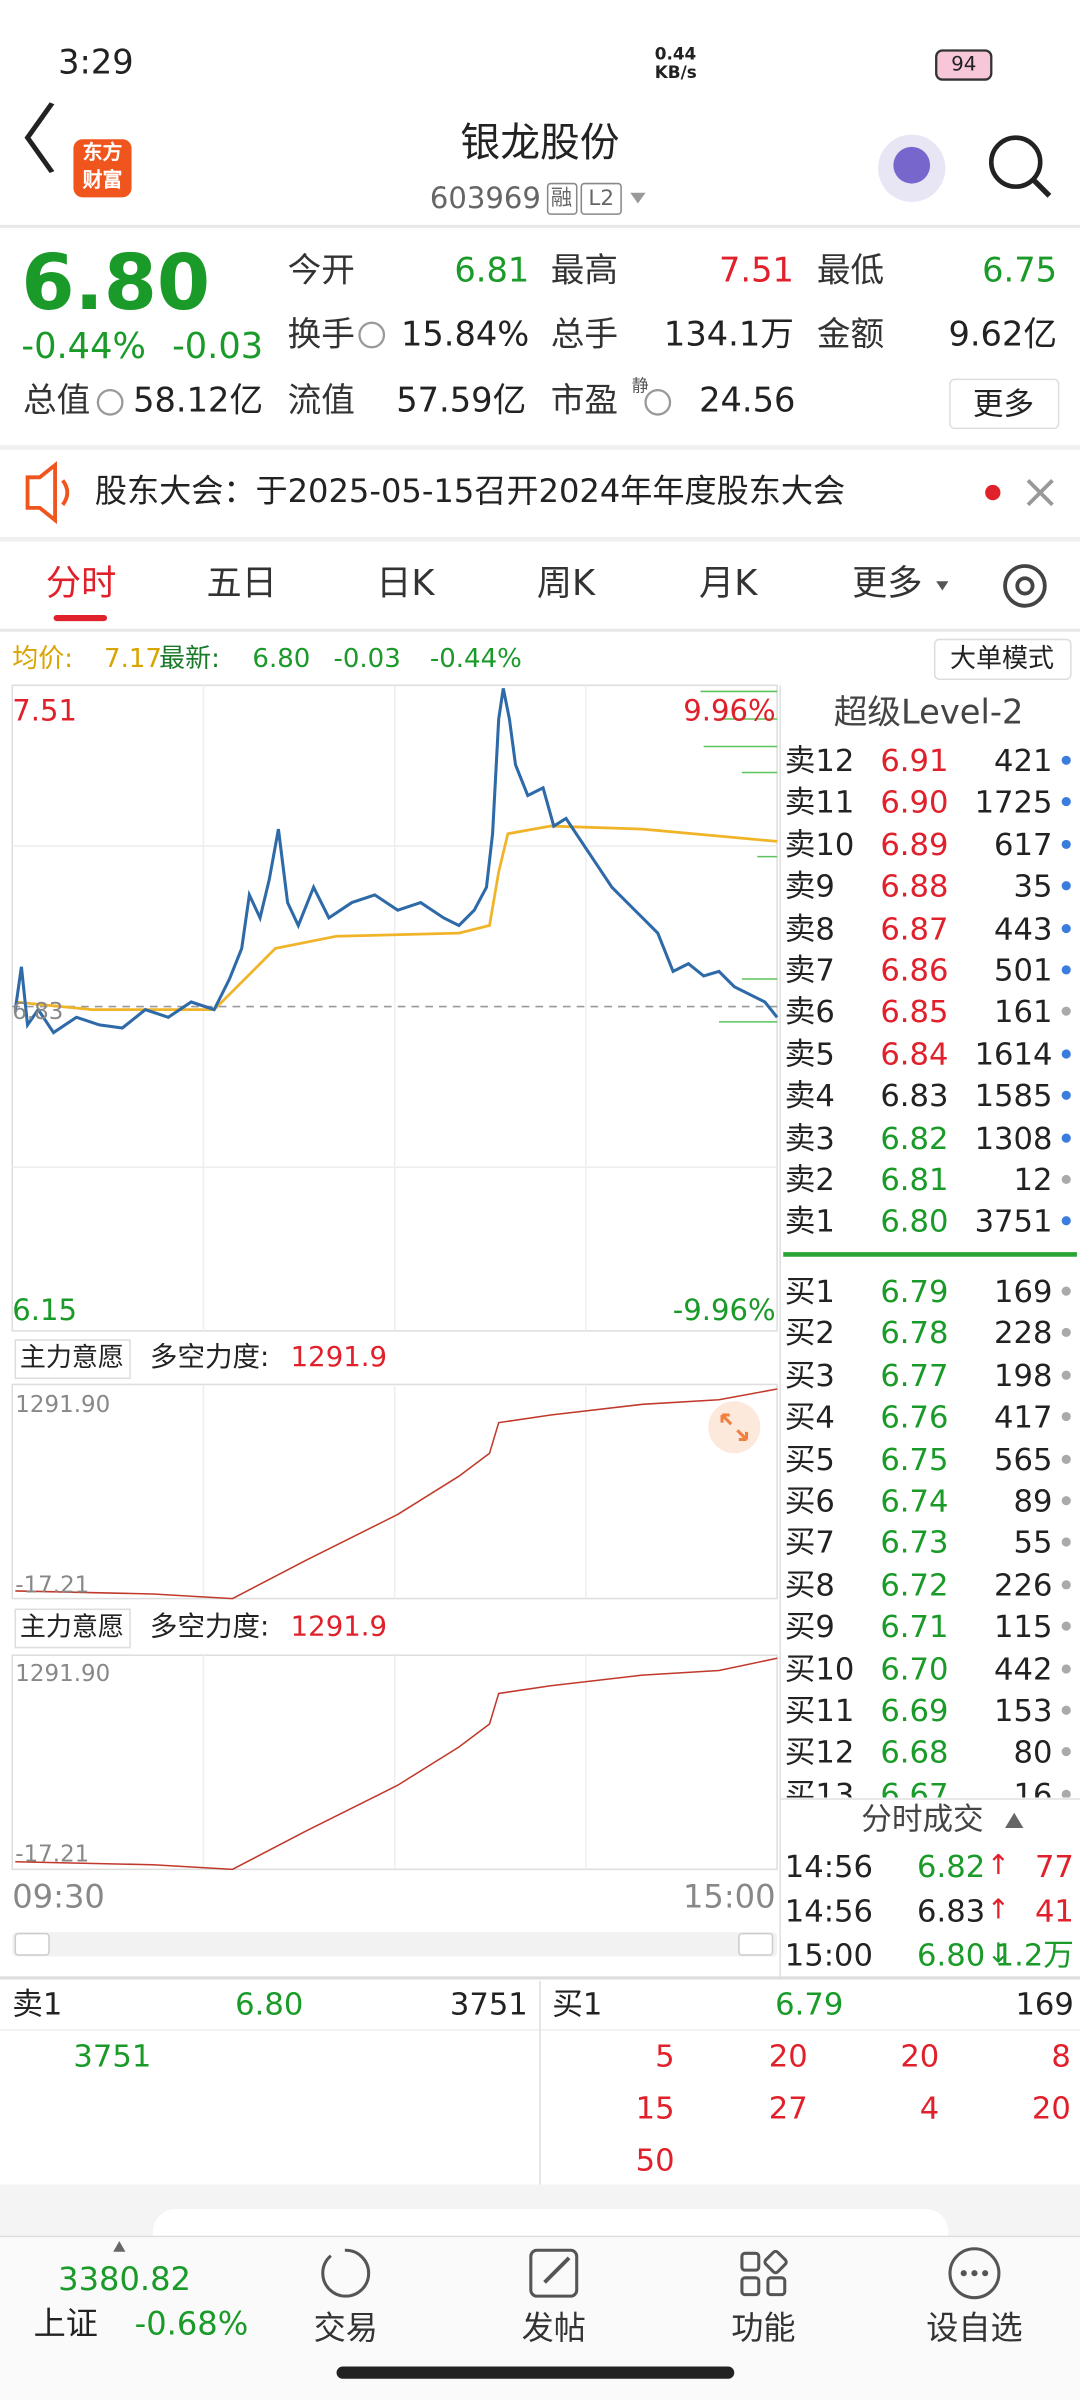 The width and height of the screenshot is (1080, 2400). What do you see at coordinates (914, 1333) in the screenshot?
I see `bid-price: 6.78` at bounding box center [914, 1333].